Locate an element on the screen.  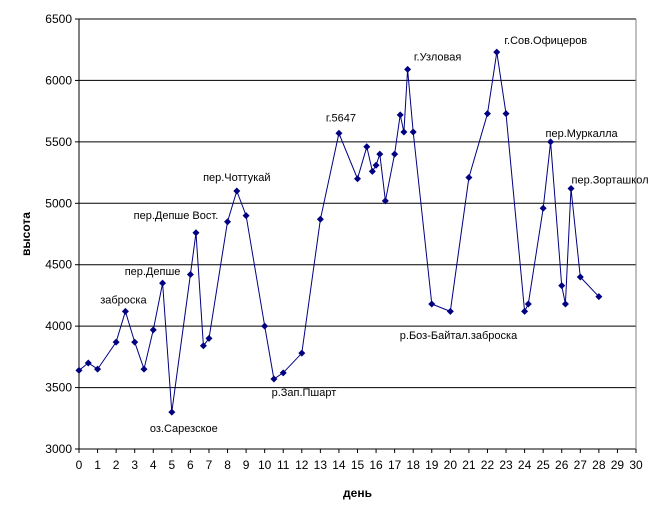
annotation-label: г.5647 is located at coordinates (341, 118).